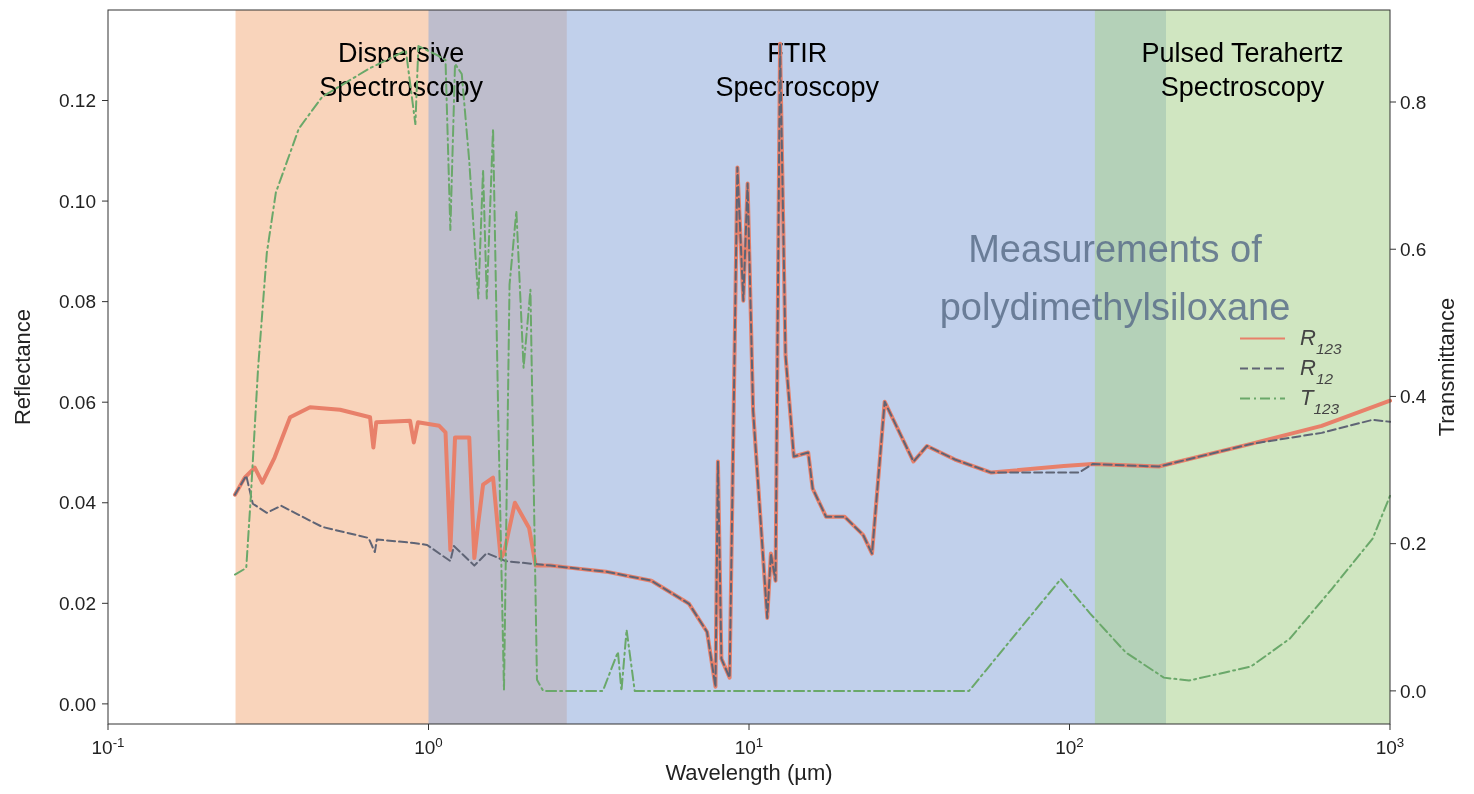 The height and width of the screenshot is (794, 1474). Describe the element at coordinates (749, 772) in the screenshot. I see `x-axis-title: Wavelength (µm)` at that location.